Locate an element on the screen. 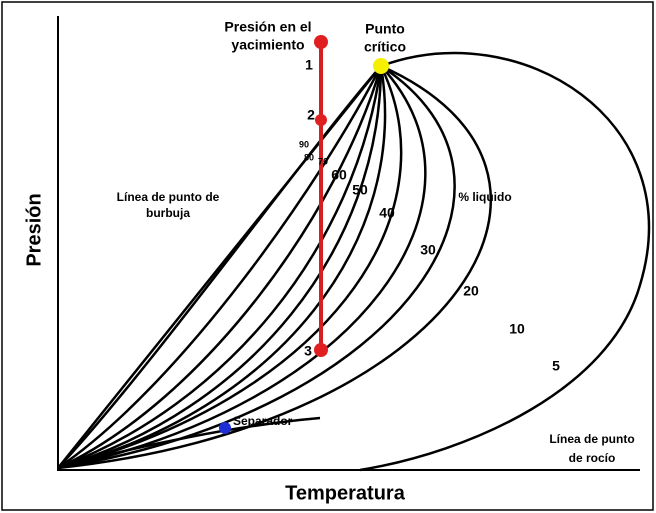 The height and width of the screenshot is (513, 656). label: Presión en el is located at coordinates (267, 27).